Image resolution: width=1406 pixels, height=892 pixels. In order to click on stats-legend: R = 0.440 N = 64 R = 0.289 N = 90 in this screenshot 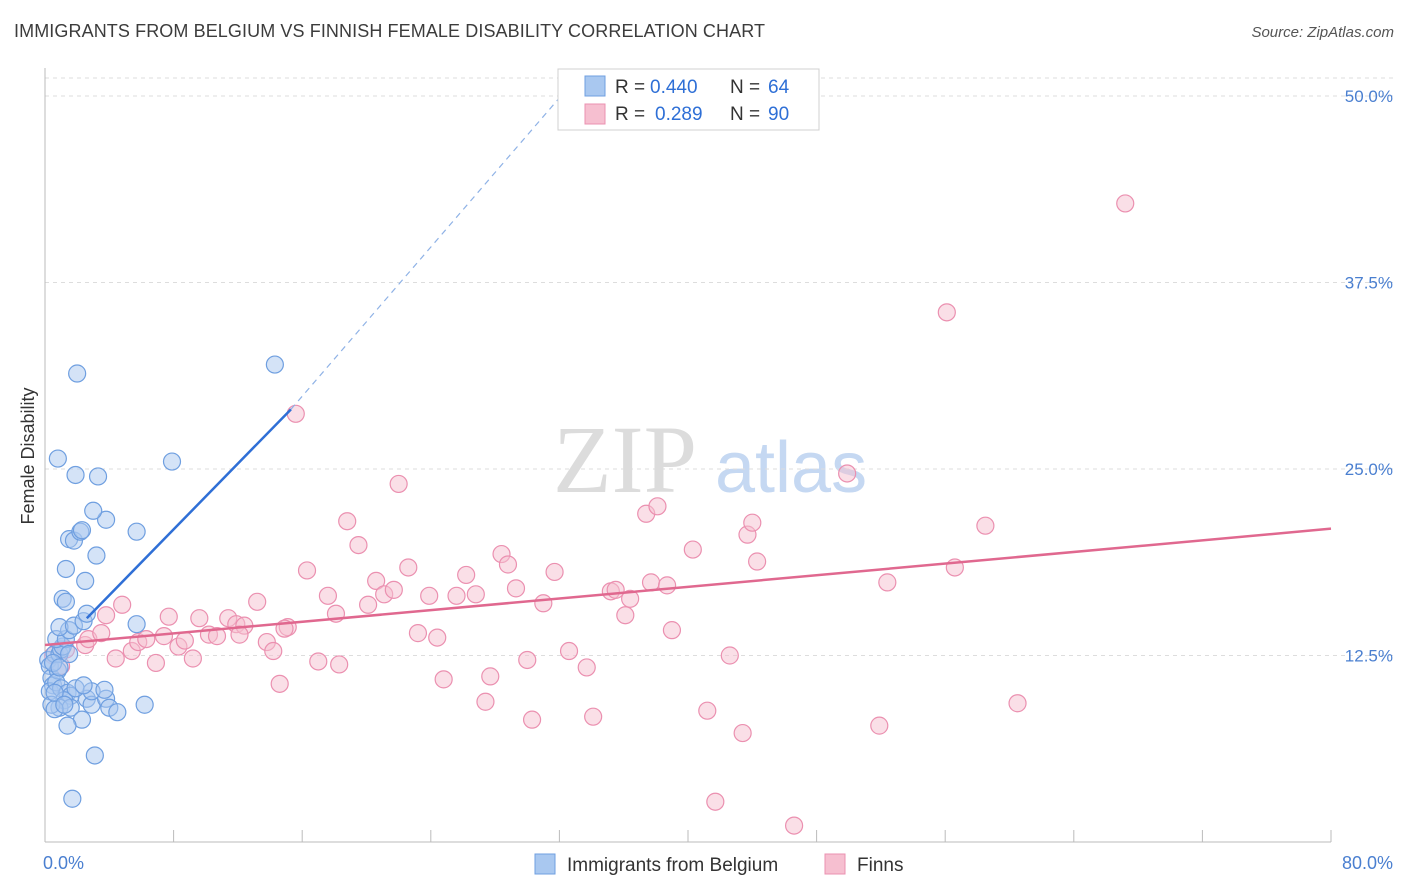, I will do `click(688, 99)`.